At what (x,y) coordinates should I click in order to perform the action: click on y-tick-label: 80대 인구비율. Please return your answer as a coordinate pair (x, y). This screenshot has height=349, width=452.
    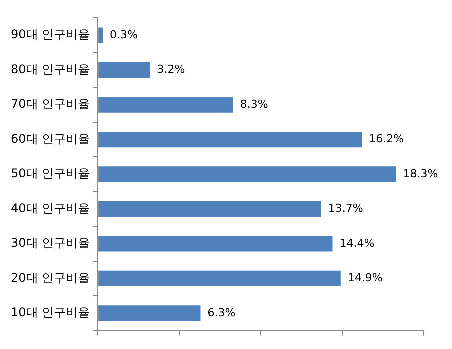
    Looking at the image, I should click on (50, 69).